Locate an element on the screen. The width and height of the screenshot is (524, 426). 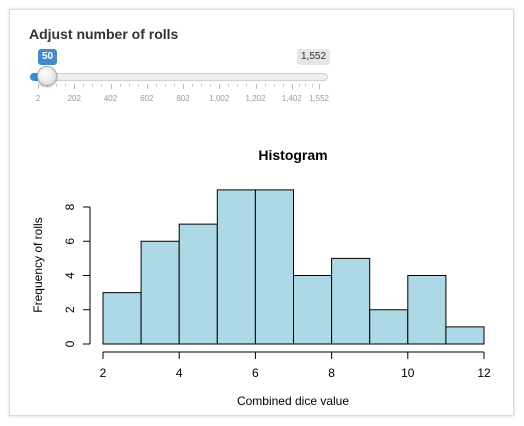
x-tick-label: 8 is located at coordinates (331, 373).